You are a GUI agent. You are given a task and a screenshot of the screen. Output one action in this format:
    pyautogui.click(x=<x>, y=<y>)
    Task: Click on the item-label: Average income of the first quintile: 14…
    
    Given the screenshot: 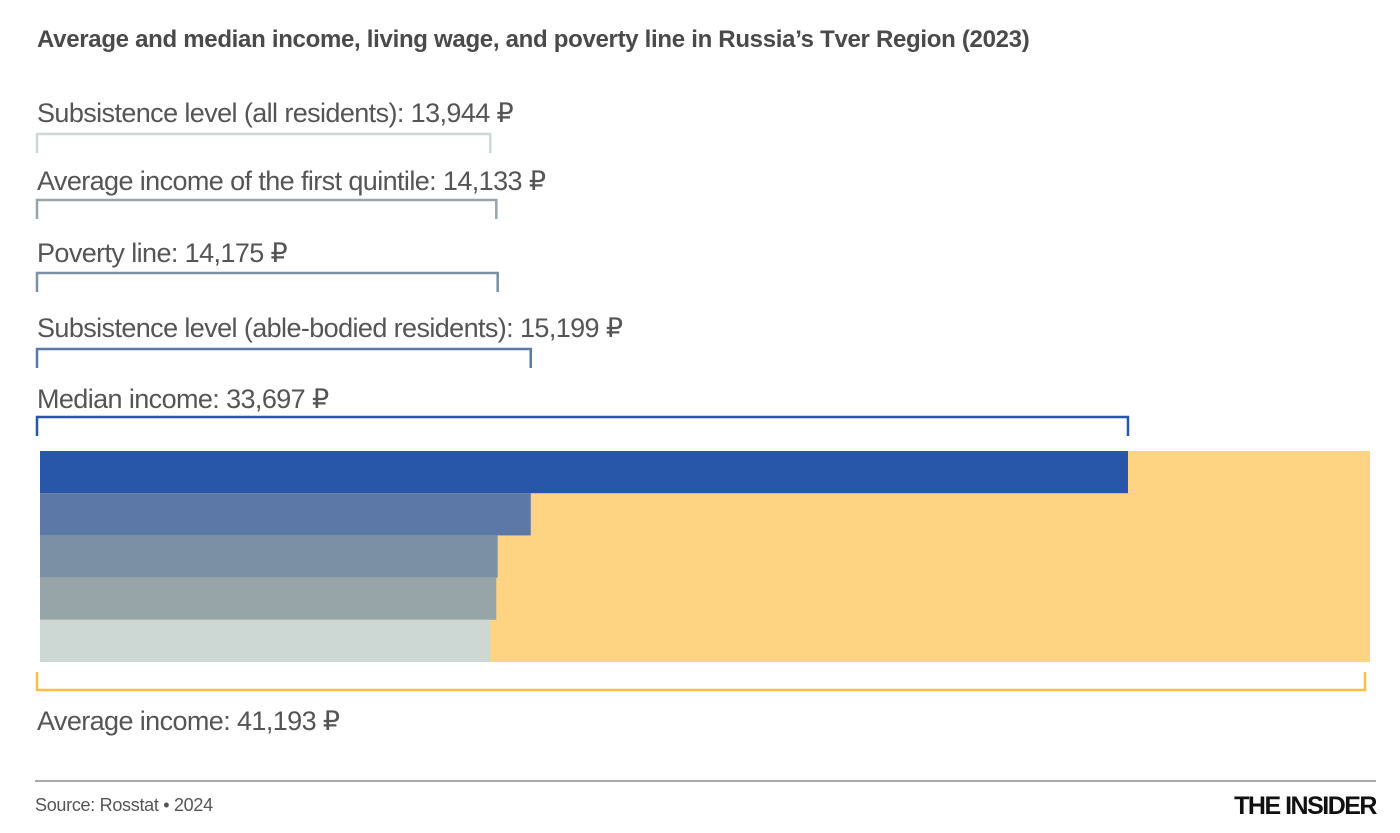 What is the action you would take?
    pyautogui.click(x=291, y=181)
    